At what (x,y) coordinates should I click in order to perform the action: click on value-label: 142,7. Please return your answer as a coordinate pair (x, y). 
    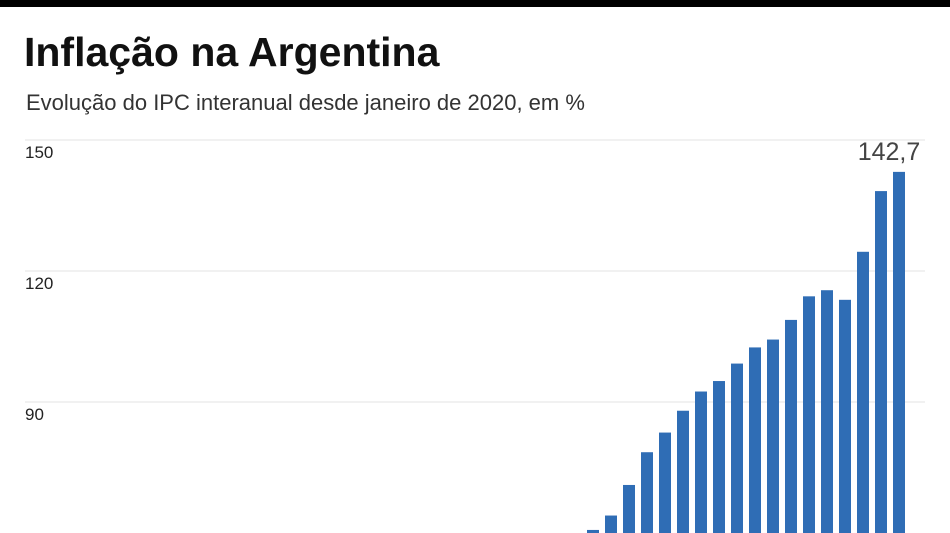
    Looking at the image, I should click on (889, 152).